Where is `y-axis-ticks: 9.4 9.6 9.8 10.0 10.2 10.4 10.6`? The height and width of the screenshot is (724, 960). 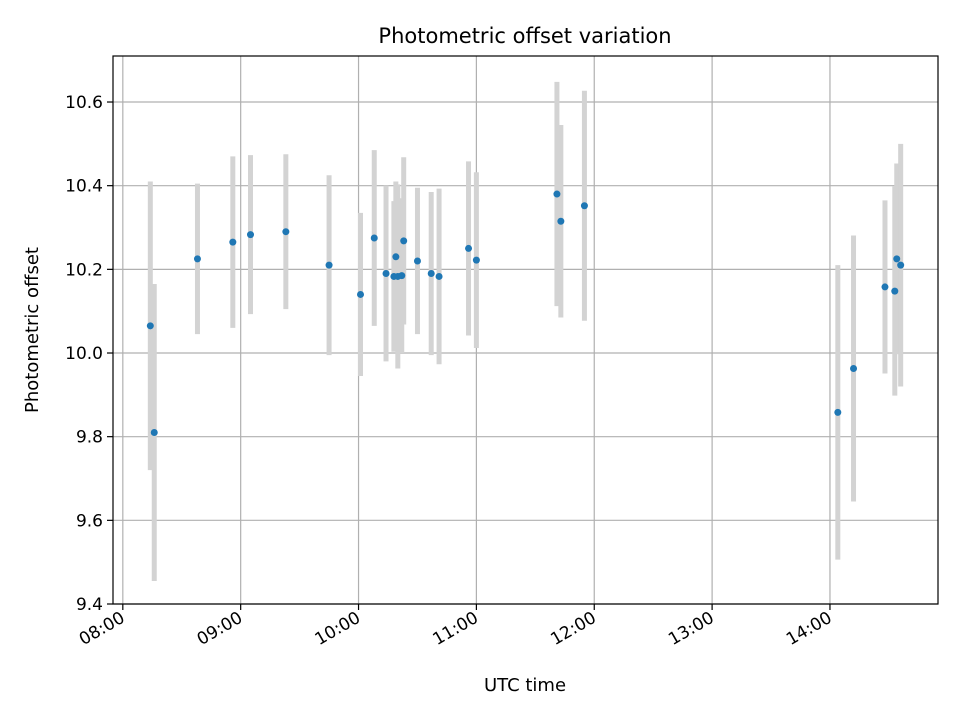 y-axis-ticks: 9.4 9.6 9.8 10.0 10.2 10.4 10.6 is located at coordinates (89, 354).